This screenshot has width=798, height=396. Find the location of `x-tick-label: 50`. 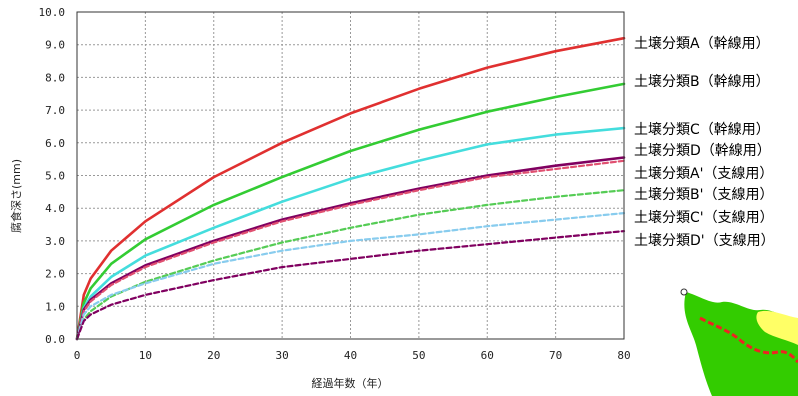

x-tick-label: 50 is located at coordinates (418, 355).